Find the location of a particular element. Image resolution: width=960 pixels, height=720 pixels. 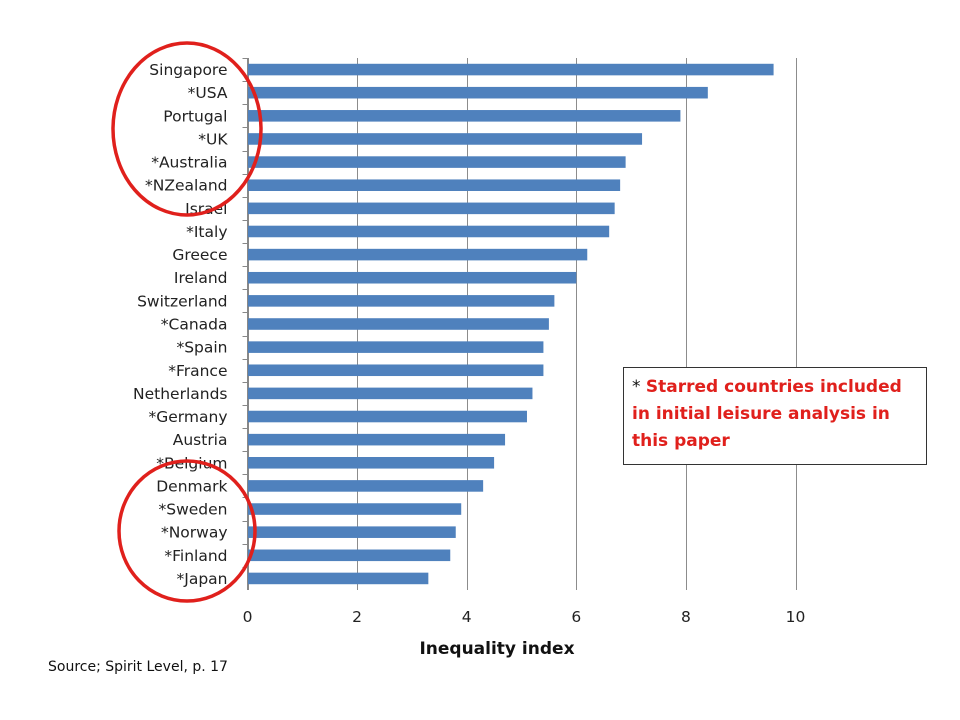

category-label: Denmark is located at coordinates (191, 486).